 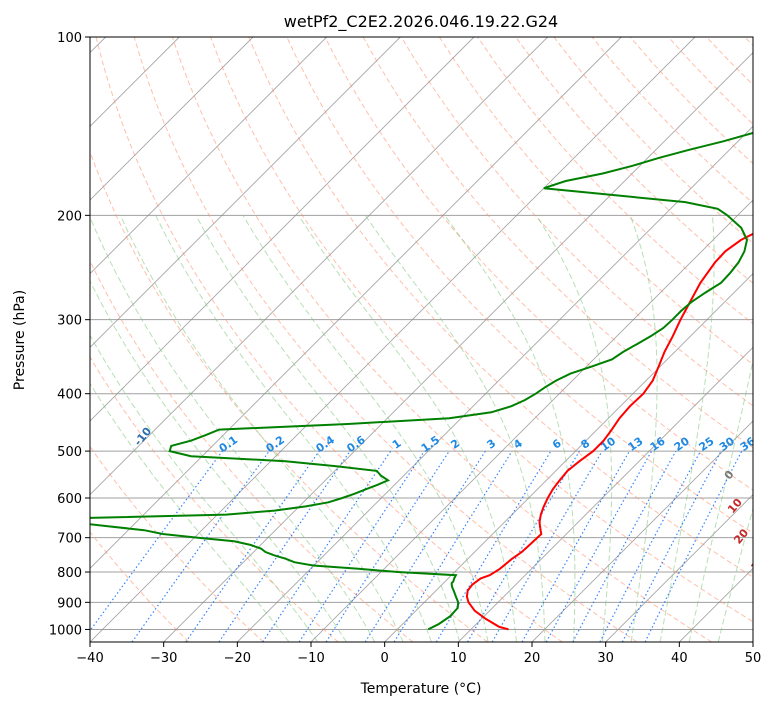 I want to click on x-ticks: −40 −30 −20 −10 0 10 20 30 40 50, so click(x=418, y=654).